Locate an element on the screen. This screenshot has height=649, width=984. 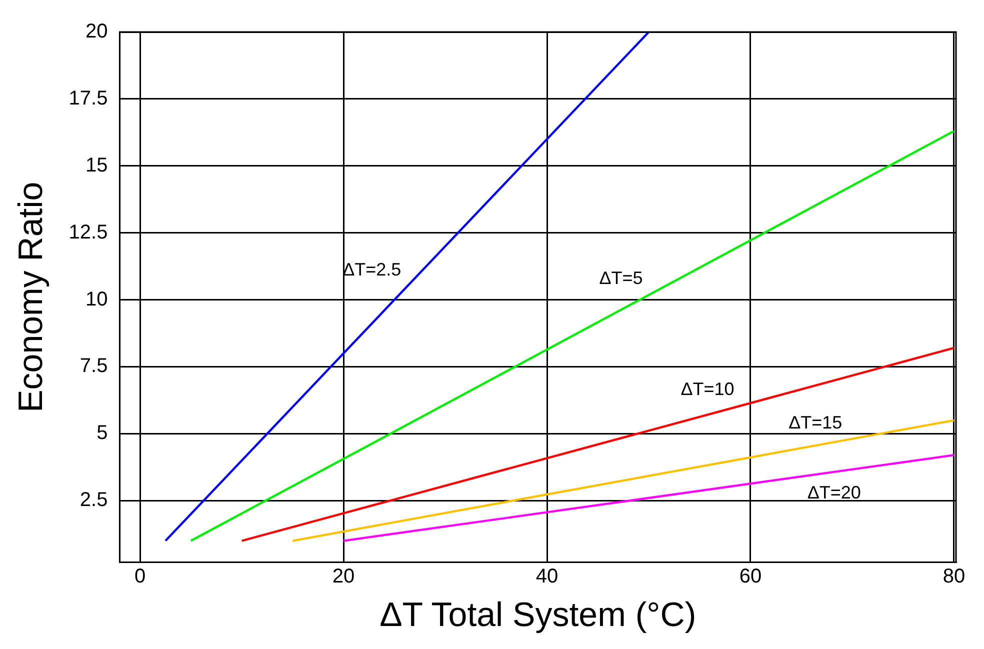
series-label: ΔT=5 is located at coordinates (621, 278).